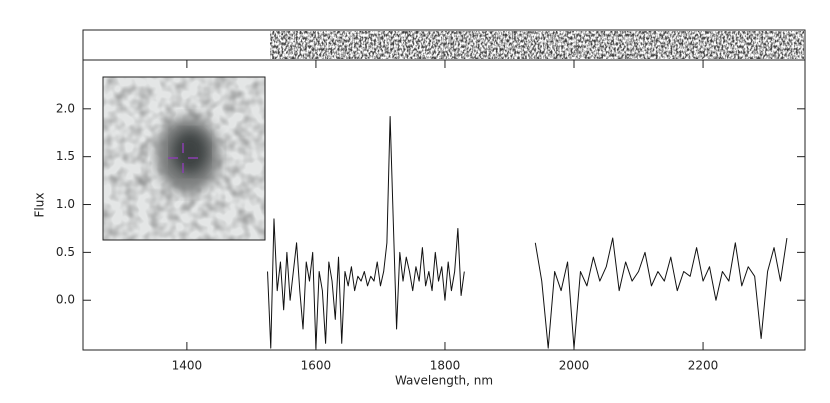 The height and width of the screenshot is (403, 830). What do you see at coordinates (703, 366) in the screenshot?
I see `x-tick-label: 2200` at bounding box center [703, 366].